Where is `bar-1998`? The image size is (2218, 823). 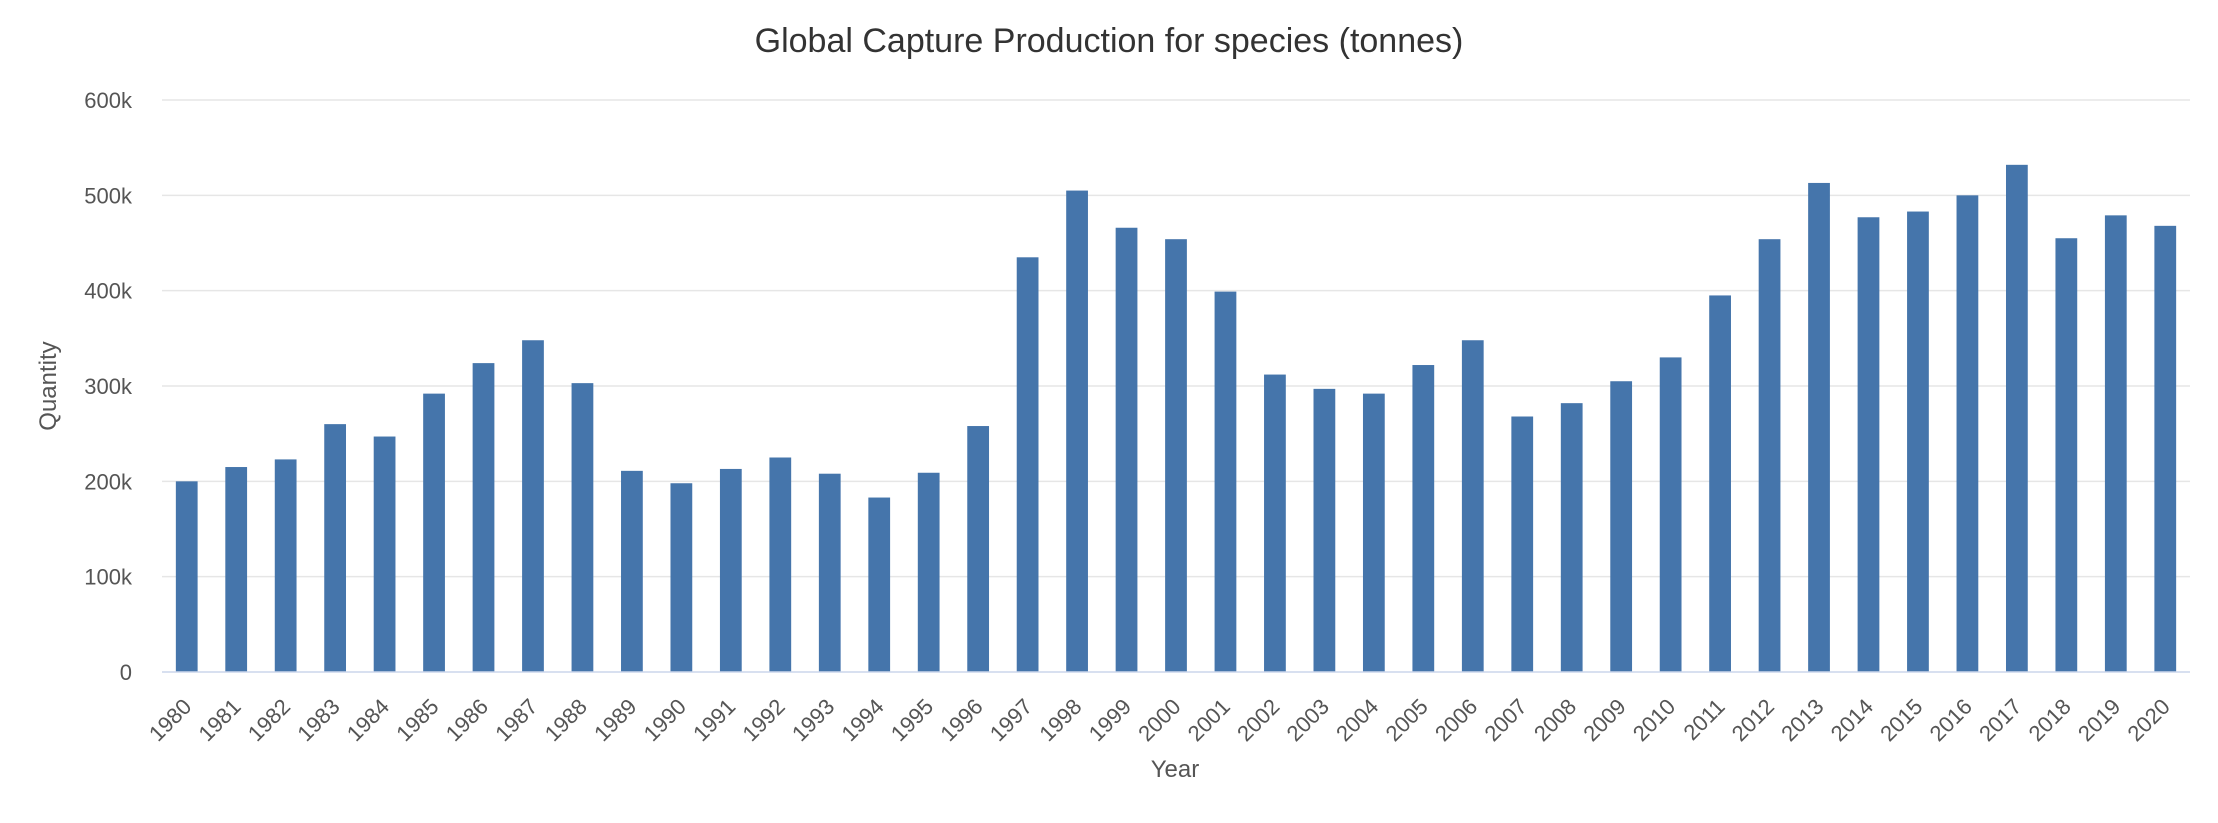 bar-1998 is located at coordinates (1077, 431).